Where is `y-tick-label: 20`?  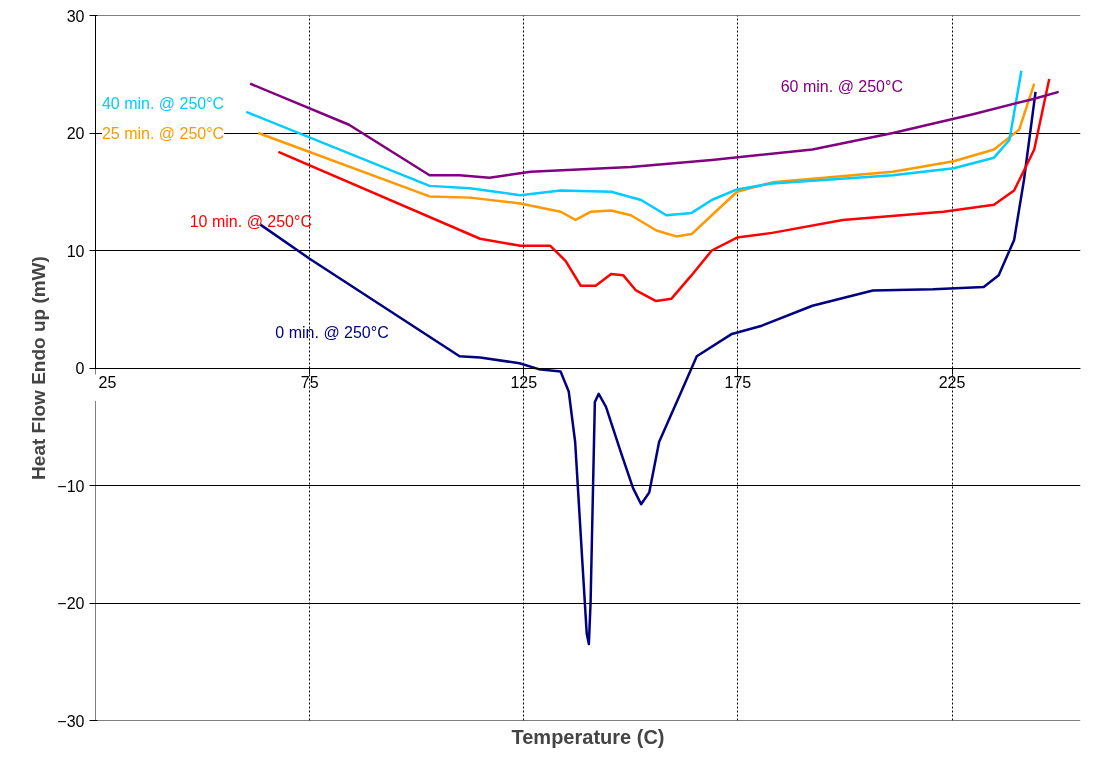 y-tick-label: 20 is located at coordinates (75, 133).